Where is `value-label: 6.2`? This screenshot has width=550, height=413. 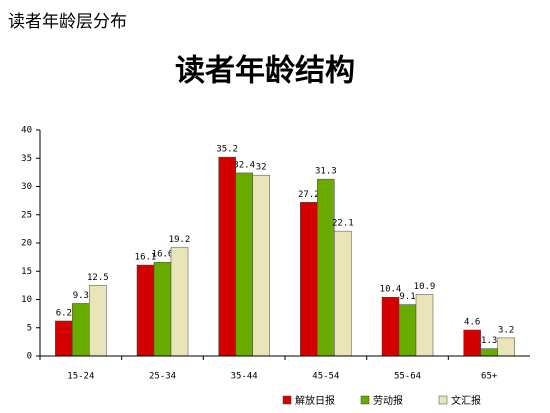
value-label: 6.2 is located at coordinates (64, 313).